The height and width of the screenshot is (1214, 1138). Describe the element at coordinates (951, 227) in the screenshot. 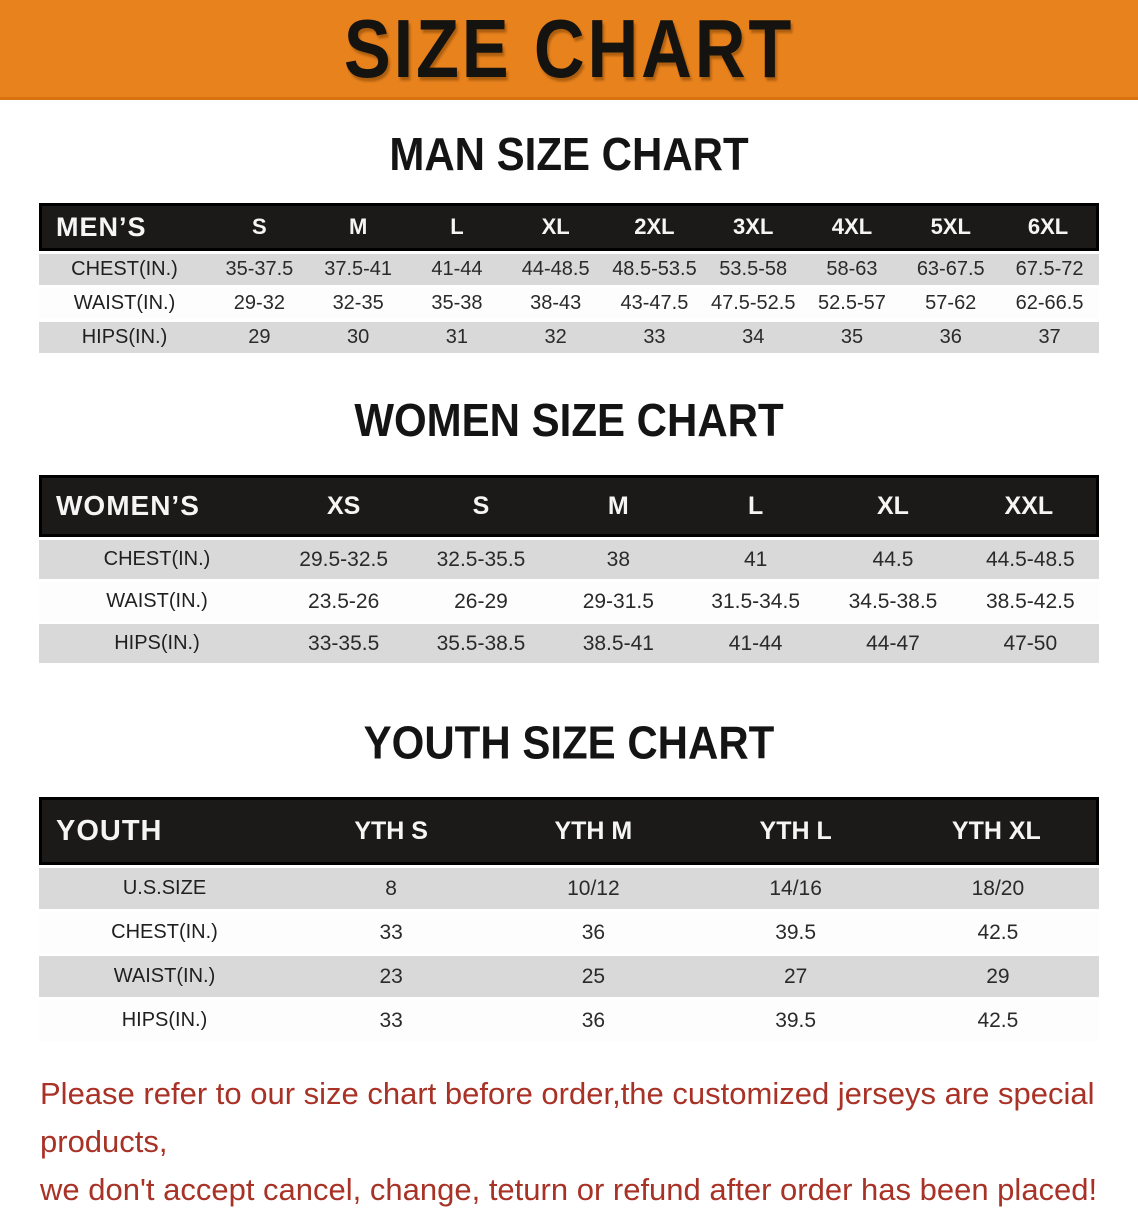

I see `size-column-header: 5XL` at that location.